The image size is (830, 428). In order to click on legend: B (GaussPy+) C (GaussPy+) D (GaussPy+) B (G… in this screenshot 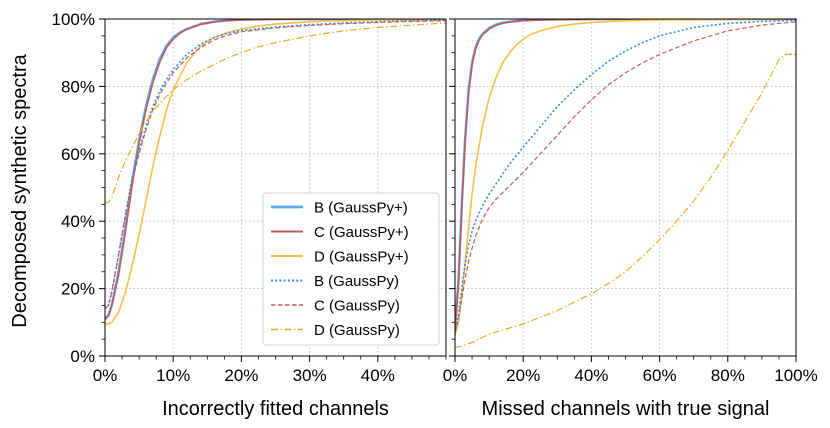, I will do `click(351, 269)`.